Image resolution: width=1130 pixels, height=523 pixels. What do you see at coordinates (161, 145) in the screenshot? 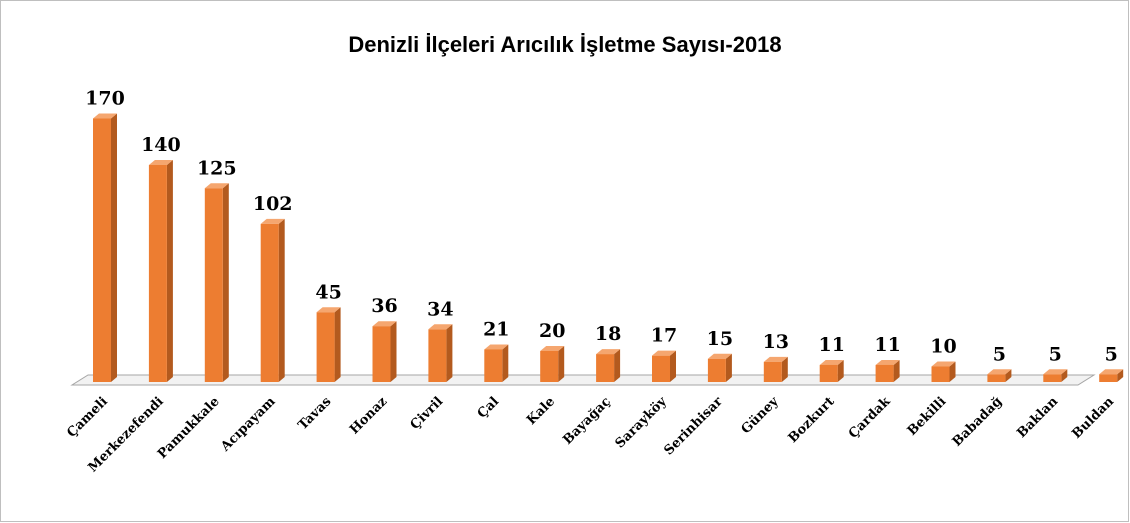
I see `data-label: 140` at bounding box center [161, 145].